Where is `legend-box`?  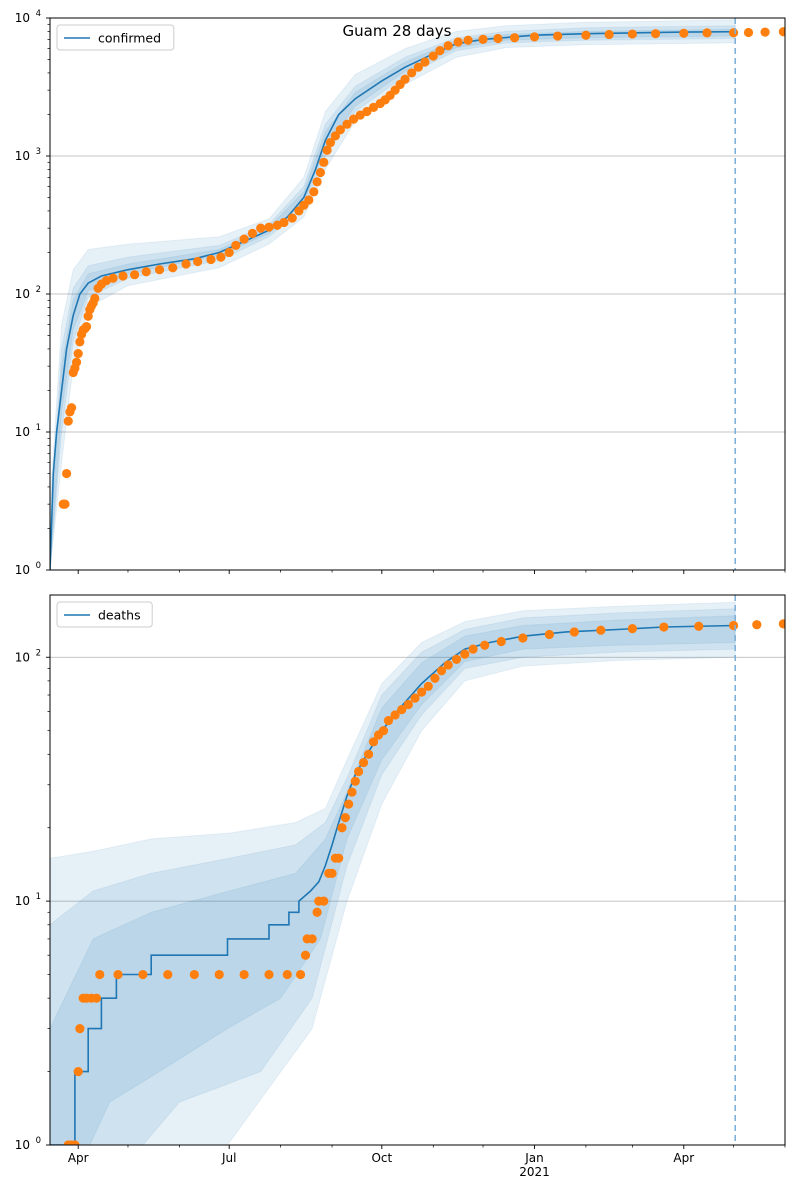 legend-box is located at coordinates (115, 37).